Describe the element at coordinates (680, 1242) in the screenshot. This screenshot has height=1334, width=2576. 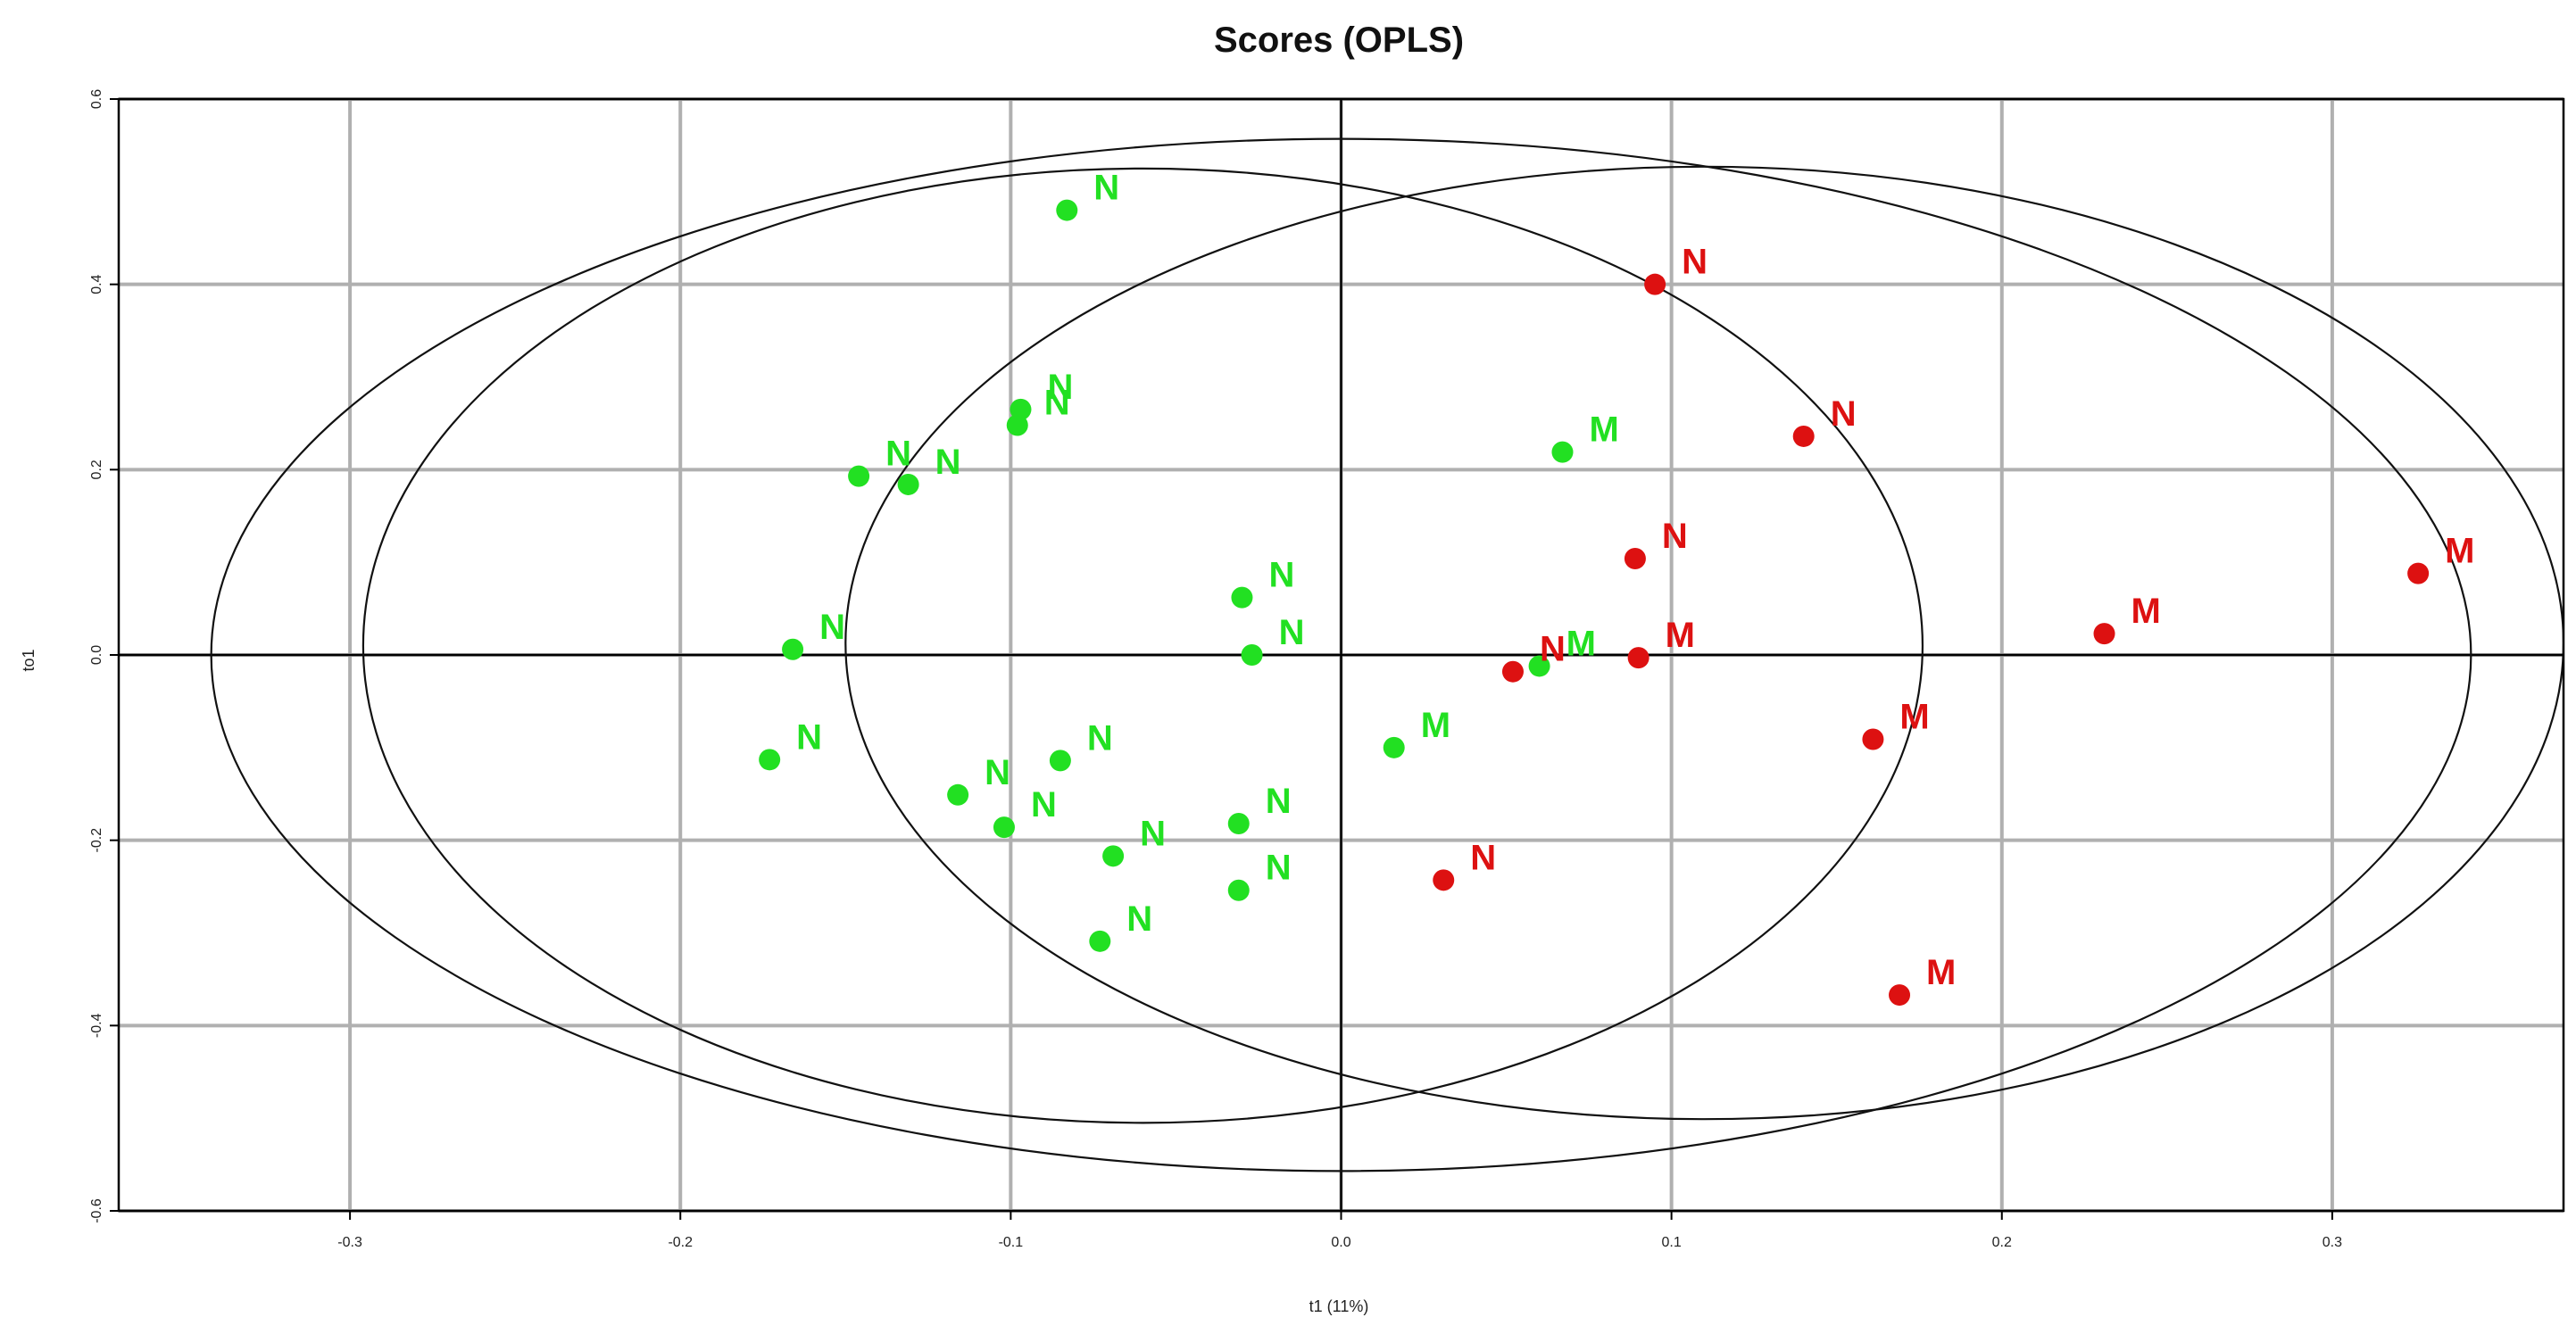
I see `x-tick-label: -0.2` at that location.